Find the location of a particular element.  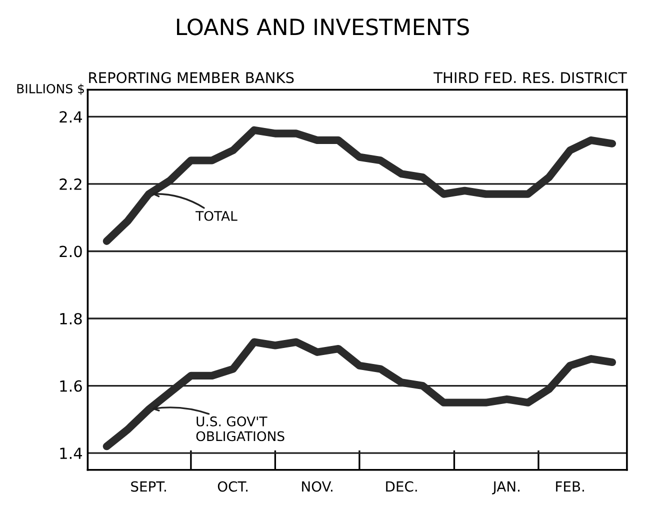

x-tick-label: DEC. is located at coordinates (401, 486).